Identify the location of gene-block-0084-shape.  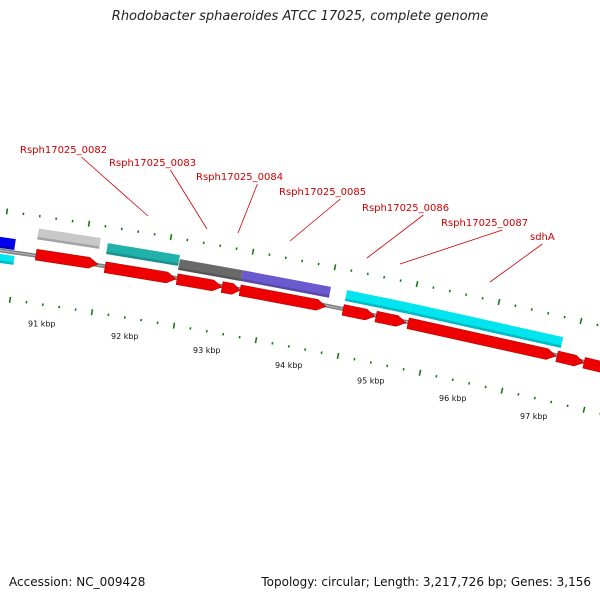
(210, 270).